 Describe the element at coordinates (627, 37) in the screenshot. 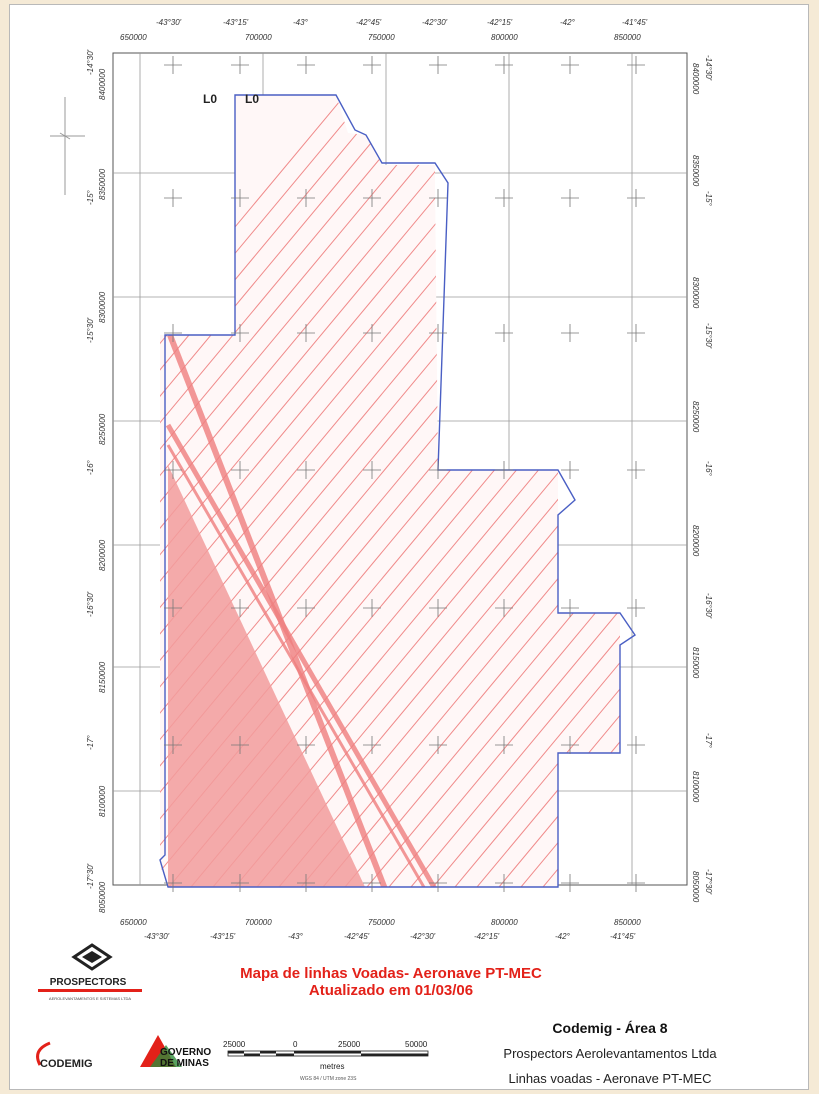

I see `svg-text: 850000` at that location.